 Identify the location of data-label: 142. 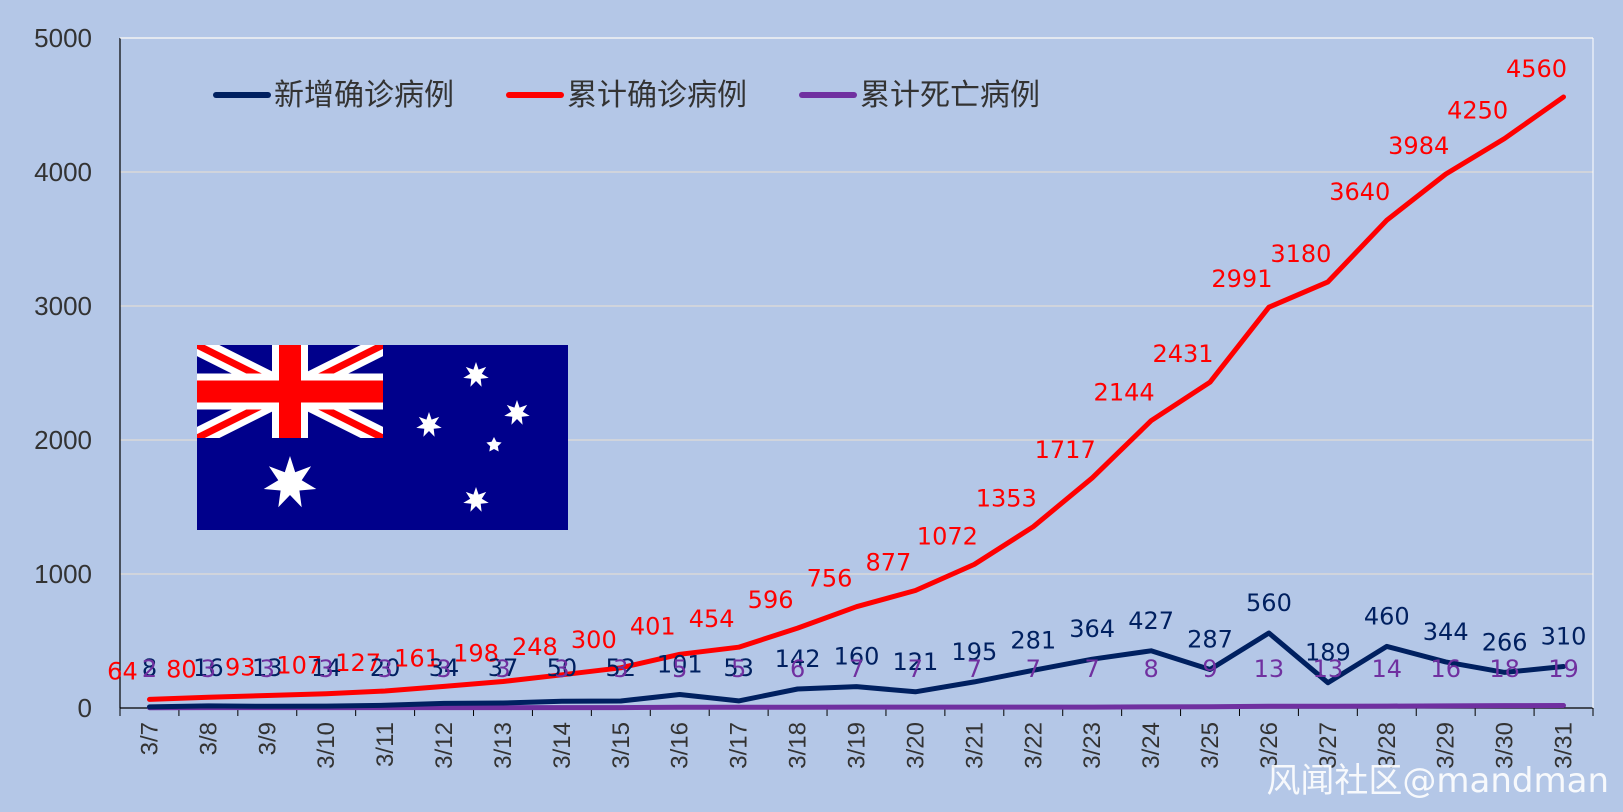
(798, 659).